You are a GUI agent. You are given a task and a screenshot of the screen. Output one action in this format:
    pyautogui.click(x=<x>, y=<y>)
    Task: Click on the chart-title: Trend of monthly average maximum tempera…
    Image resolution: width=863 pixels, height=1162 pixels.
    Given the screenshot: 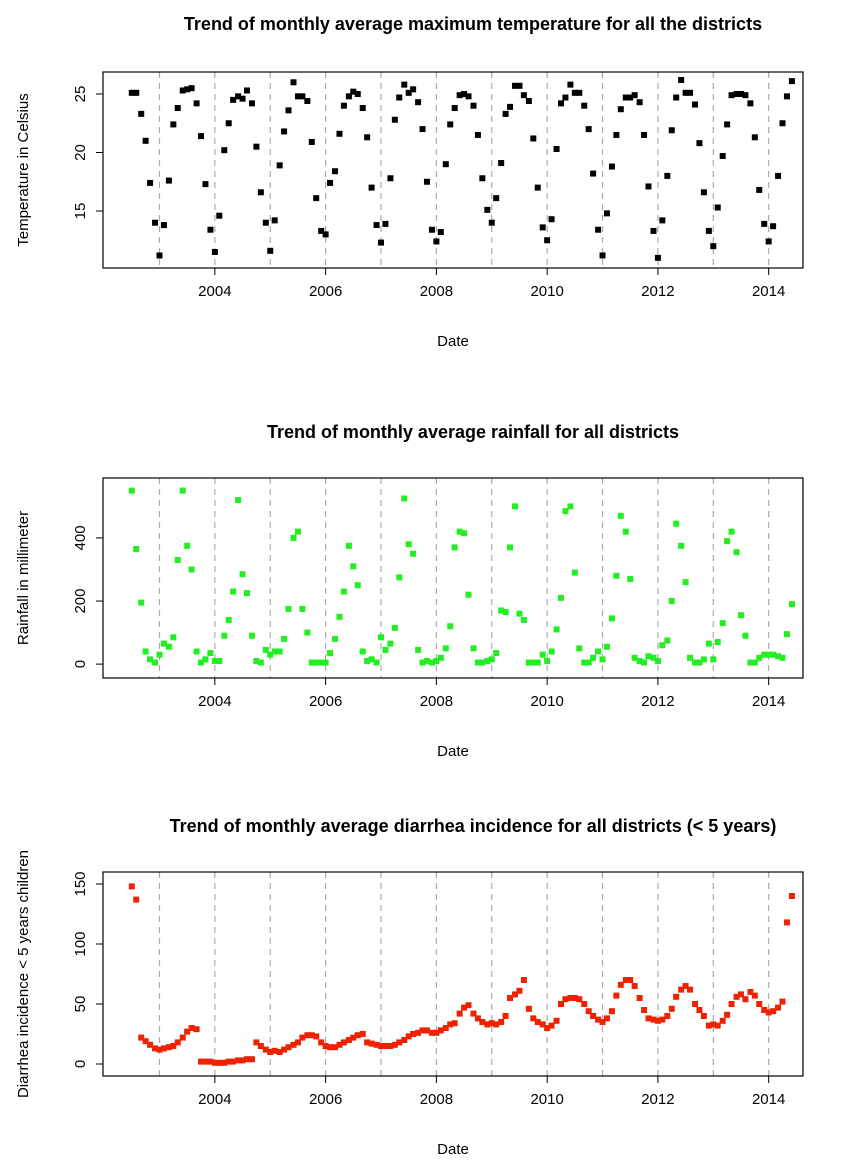 What is the action you would take?
    pyautogui.click(x=473, y=24)
    